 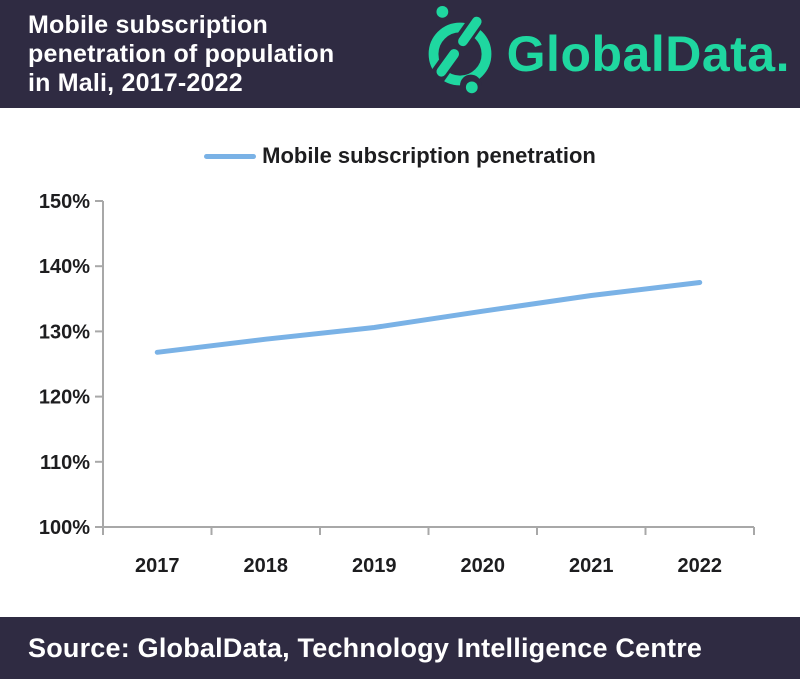 What do you see at coordinates (148, 24) in the screenshot?
I see `chart-title-line-1: Mobile subscription` at bounding box center [148, 24].